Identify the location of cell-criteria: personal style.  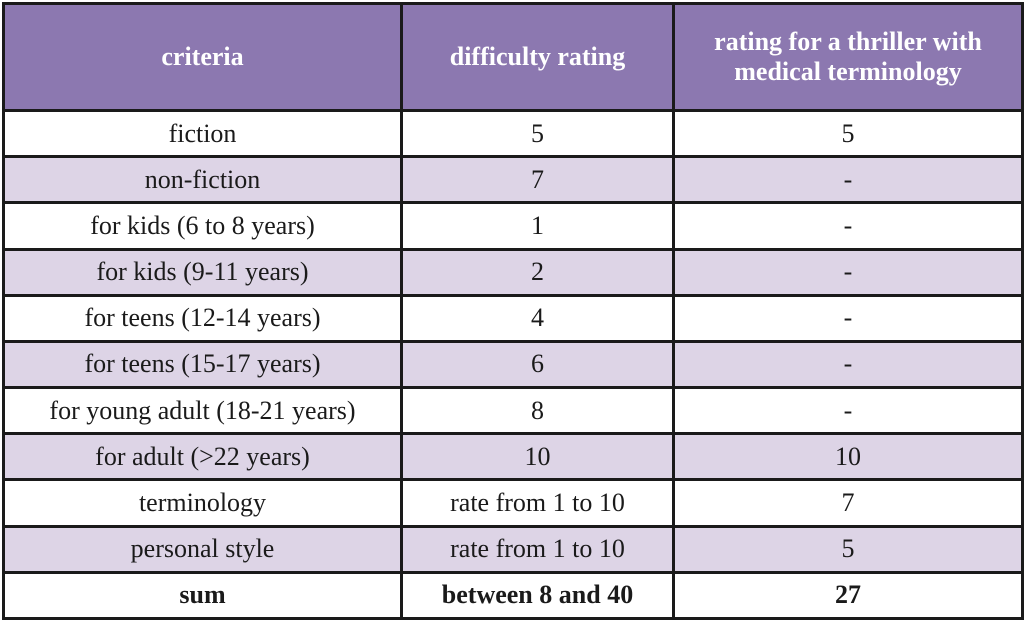
(202, 549).